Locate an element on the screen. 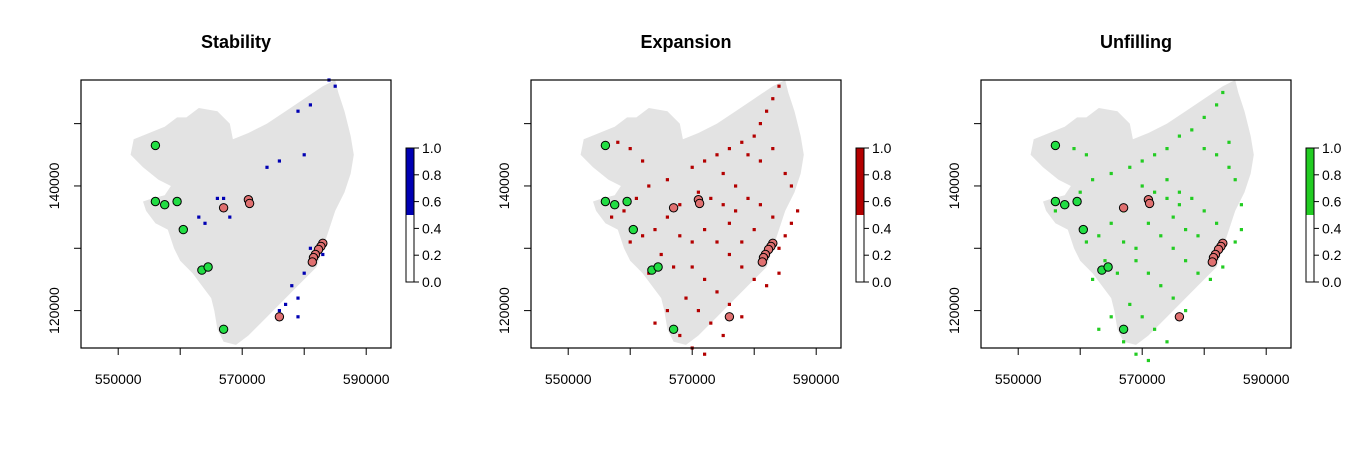 The image size is (1350, 450). expansion-legend-tick-label: 0.8 is located at coordinates (882, 175).